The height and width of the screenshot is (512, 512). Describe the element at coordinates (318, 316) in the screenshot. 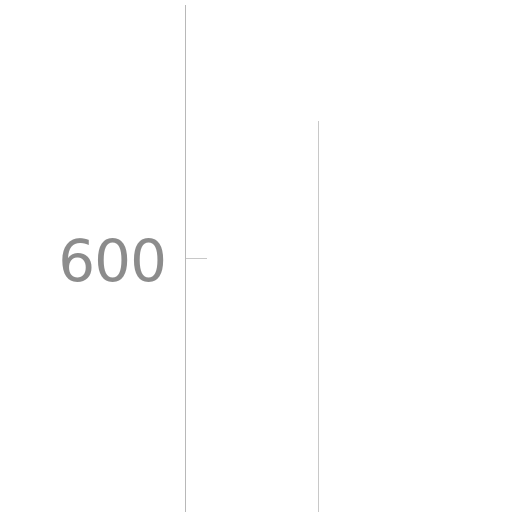

I see `vertical-guide-line` at that location.